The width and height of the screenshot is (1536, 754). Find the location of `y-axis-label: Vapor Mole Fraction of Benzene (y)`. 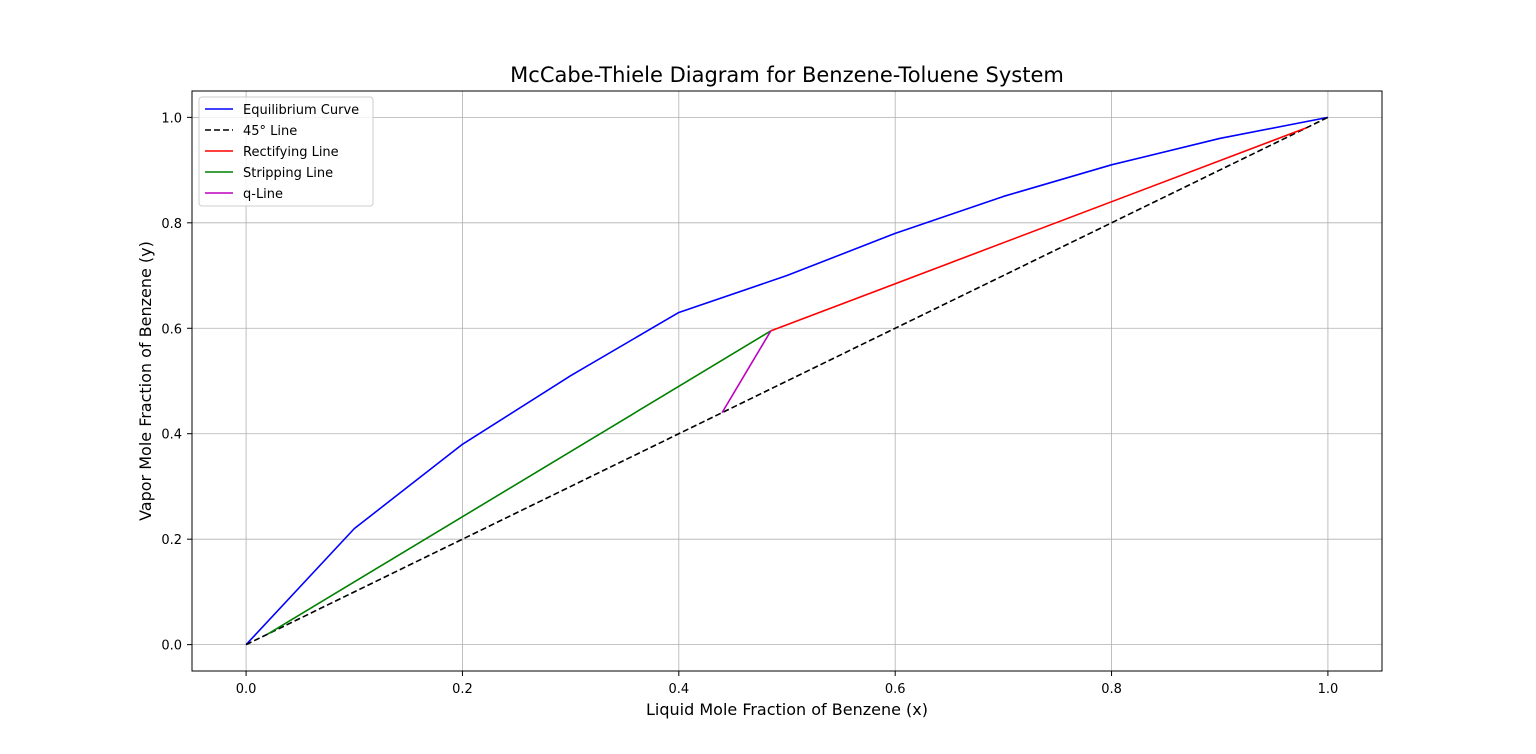

y-axis-label: Vapor Mole Fraction of Benzene (y) is located at coordinates (145, 381).